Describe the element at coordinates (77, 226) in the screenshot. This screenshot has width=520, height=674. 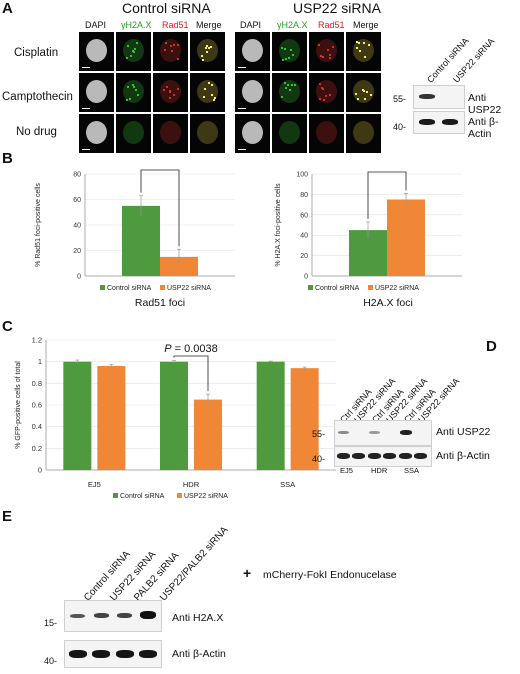
I see `y-tick-label: 40` at that location.